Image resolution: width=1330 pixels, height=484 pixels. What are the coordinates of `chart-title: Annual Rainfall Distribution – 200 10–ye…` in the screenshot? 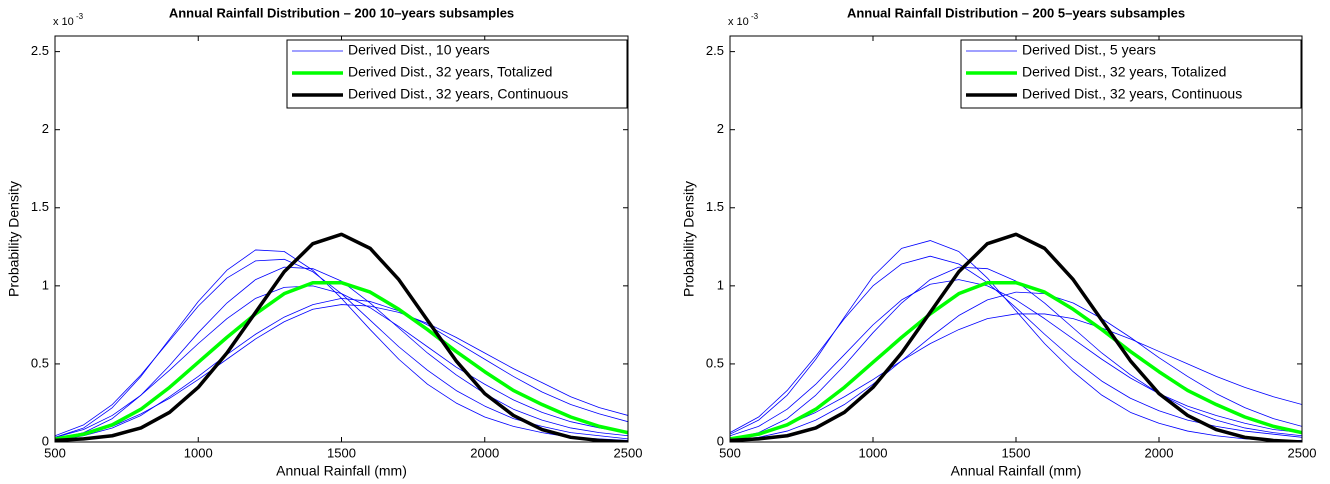 It's located at (341, 12).